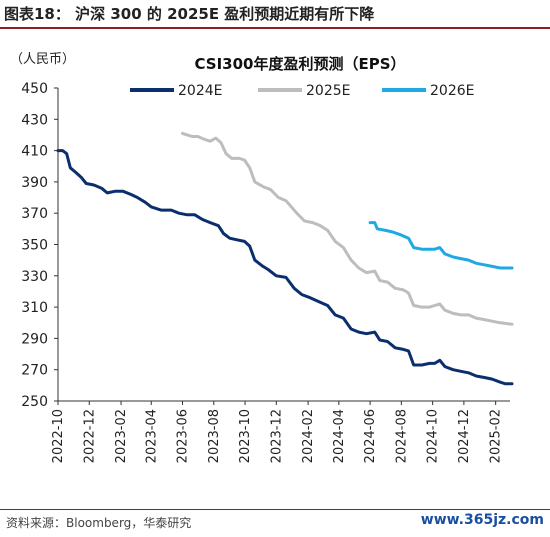 The width and height of the screenshot is (550, 537). Describe the element at coordinates (34, 277) in the screenshot. I see `y-tick-label: 330` at that location.